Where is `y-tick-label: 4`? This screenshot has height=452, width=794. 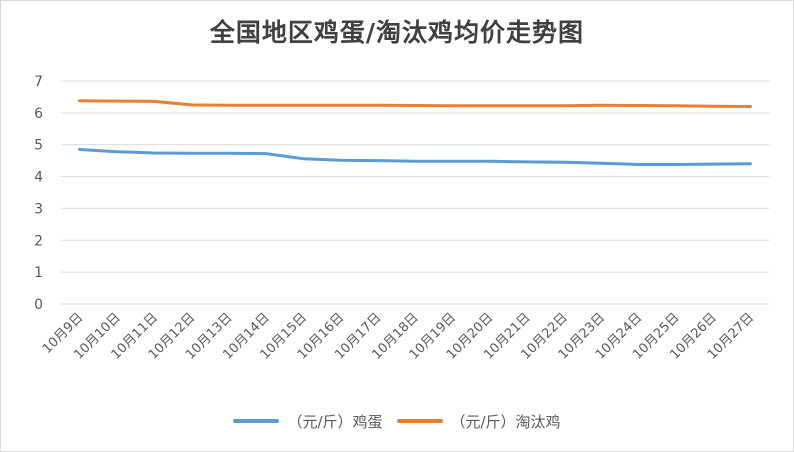
y-tick-label: 4 is located at coordinates (38, 178).